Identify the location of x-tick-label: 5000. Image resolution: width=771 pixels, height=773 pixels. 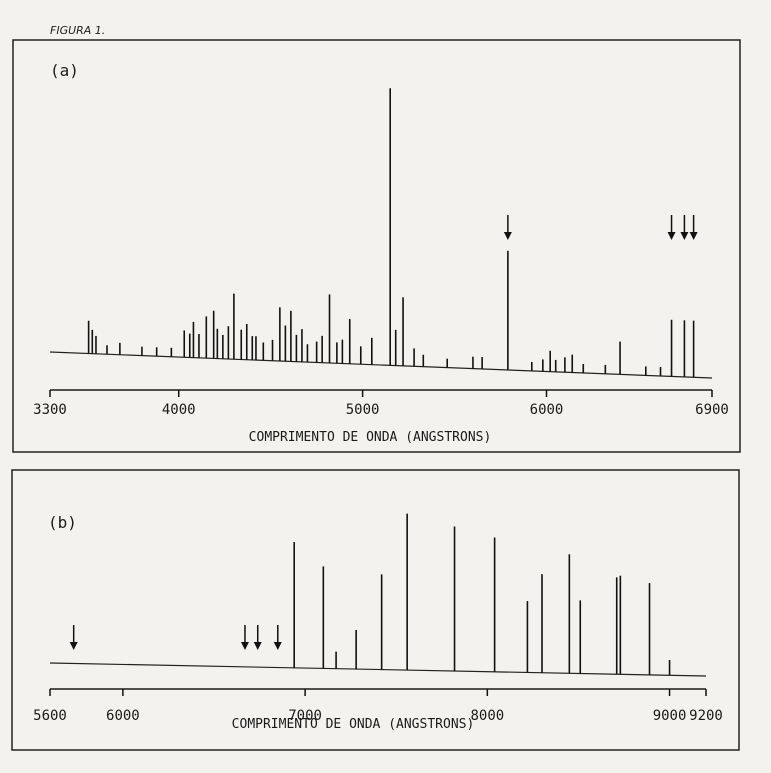
(363, 410).